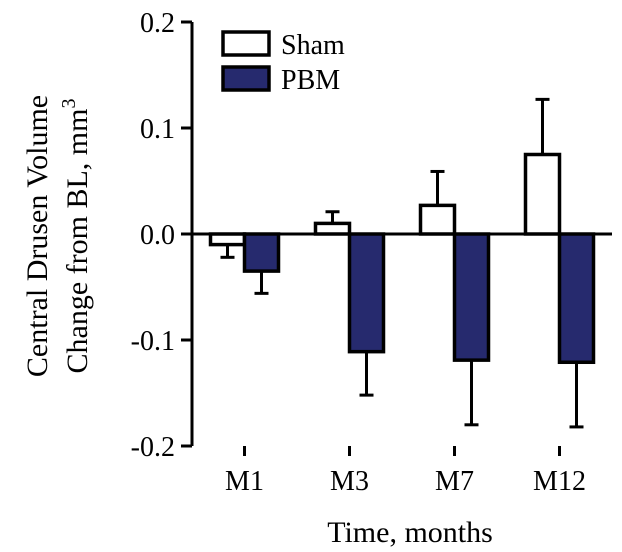 This screenshot has height=552, width=622. Describe the element at coordinates (157, 235) in the screenshot. I see `y-tick-label: 0.0` at that location.